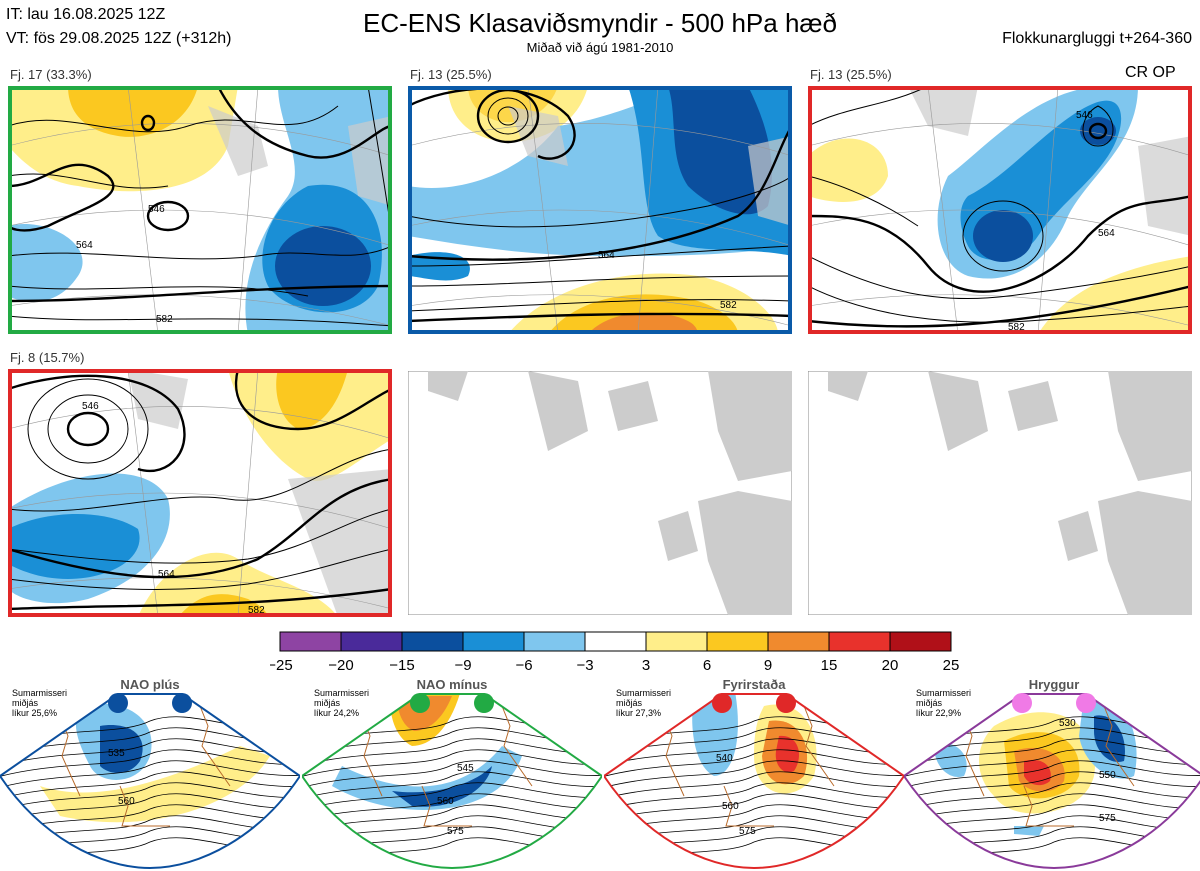  I want to click on cluster-map-4: 546 564 582, so click(200, 493).